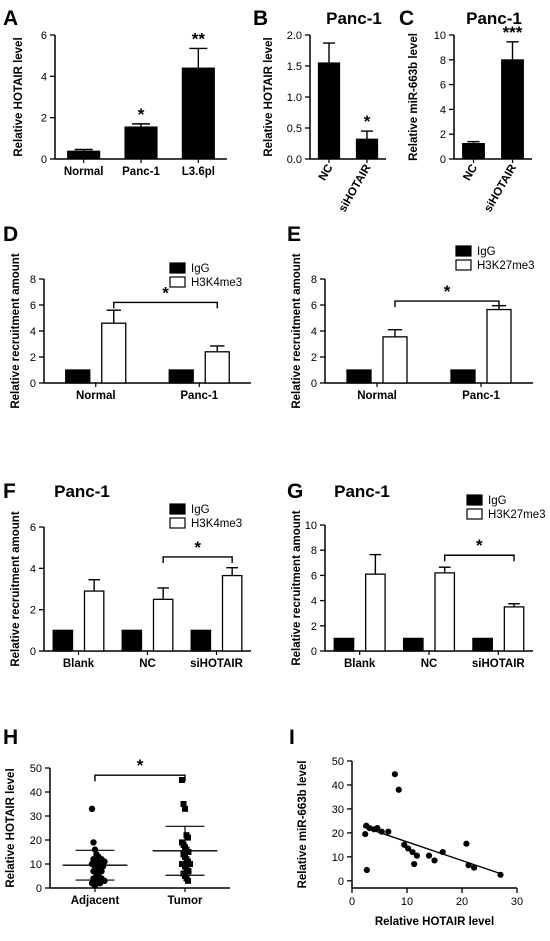 Image resolution: width=550 pixels, height=941 pixels. What do you see at coordinates (294, 98) in the screenshot?
I see `y-tick-label: 1.0` at bounding box center [294, 98].